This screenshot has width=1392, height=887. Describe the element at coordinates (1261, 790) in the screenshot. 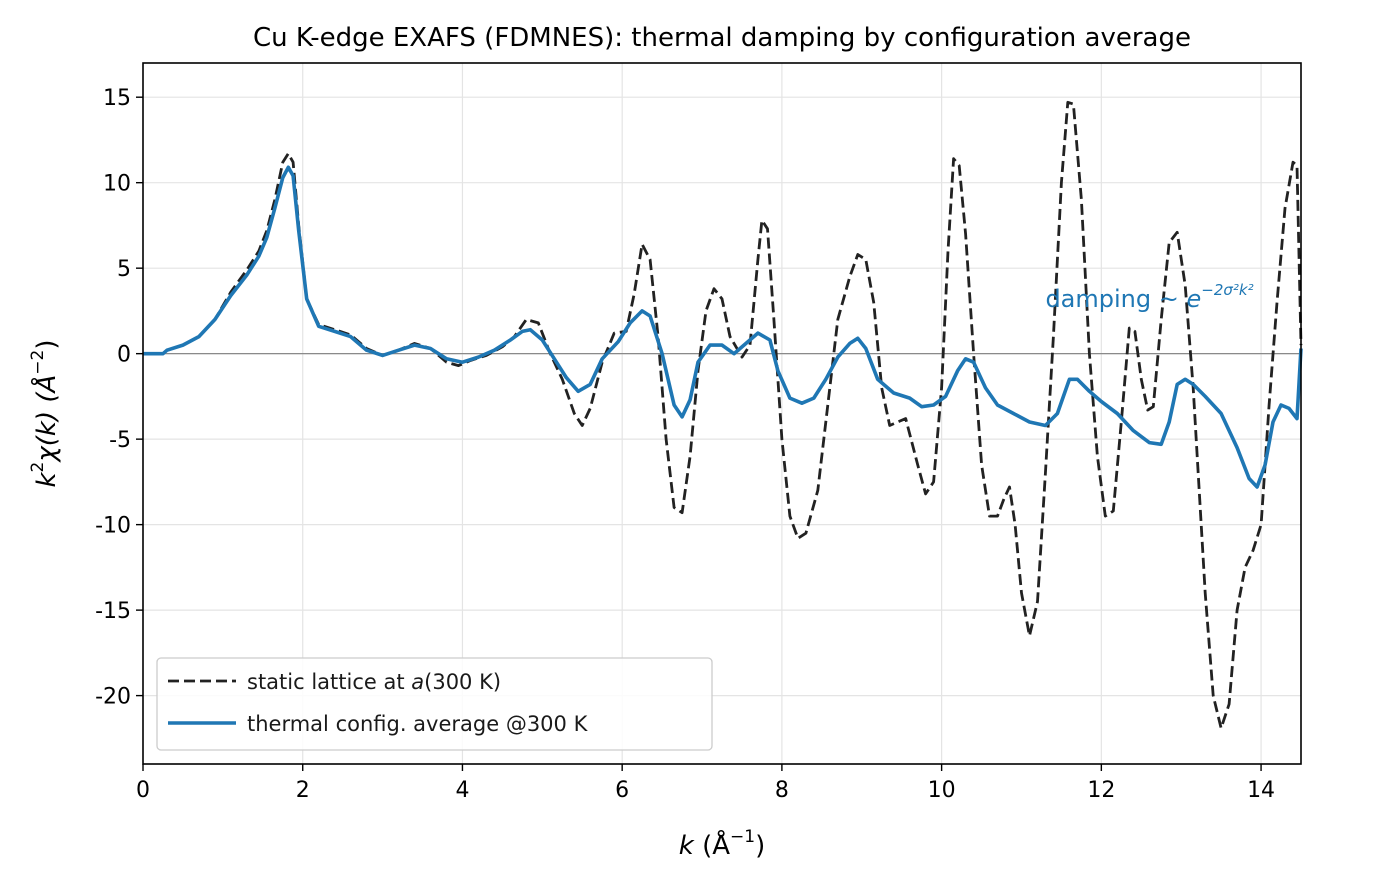

I see `x-tick-label-7: 14` at that location.